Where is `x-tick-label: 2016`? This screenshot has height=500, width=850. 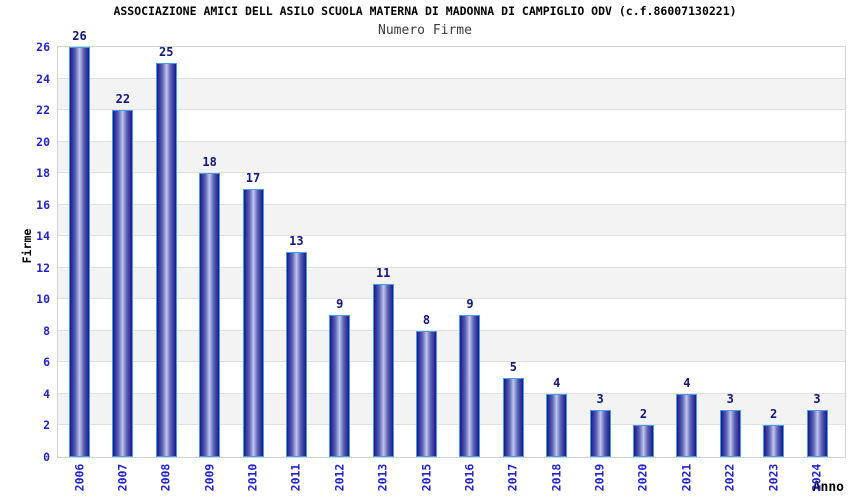
x-tick-label: 2016 is located at coordinates (469, 477).